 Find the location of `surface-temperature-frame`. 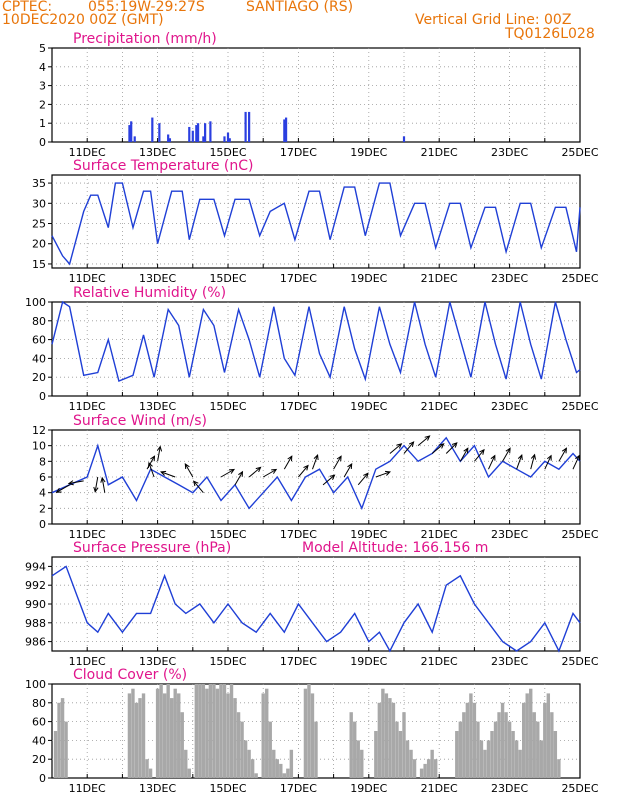

surface-temperature-frame is located at coordinates (316, 221).